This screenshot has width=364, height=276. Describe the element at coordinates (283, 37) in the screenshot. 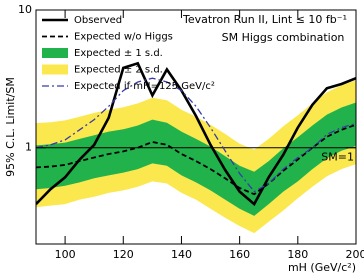

I see `annotation: SM Higgs combination` at that location.